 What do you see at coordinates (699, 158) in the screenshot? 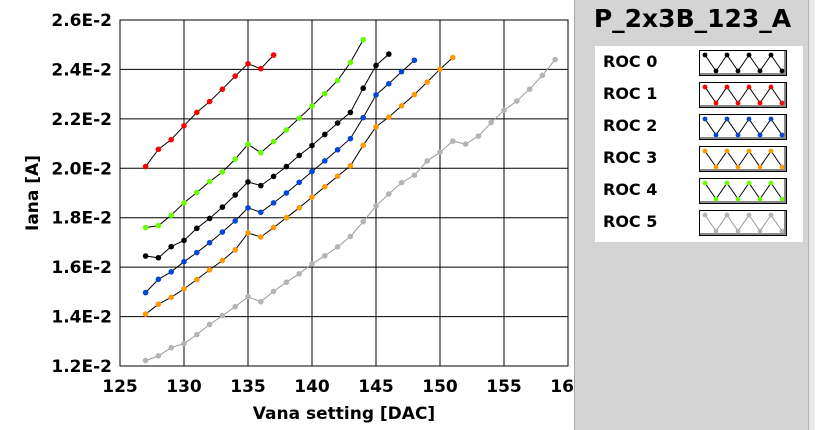
I see `legend-item: ROC 3` at bounding box center [699, 158].